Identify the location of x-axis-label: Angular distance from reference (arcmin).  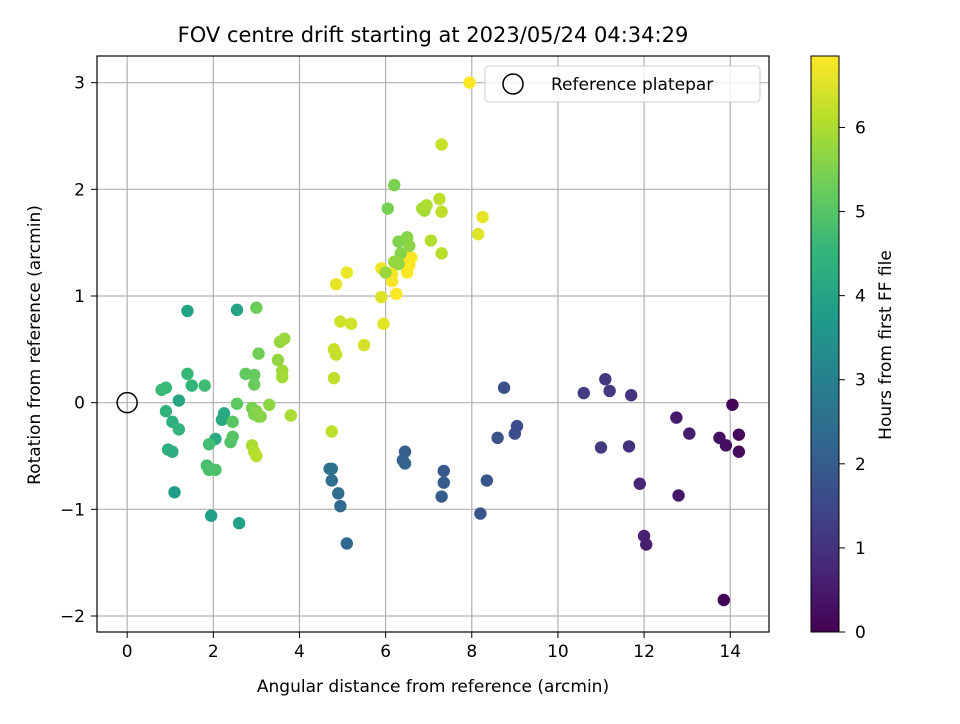
(433, 687).